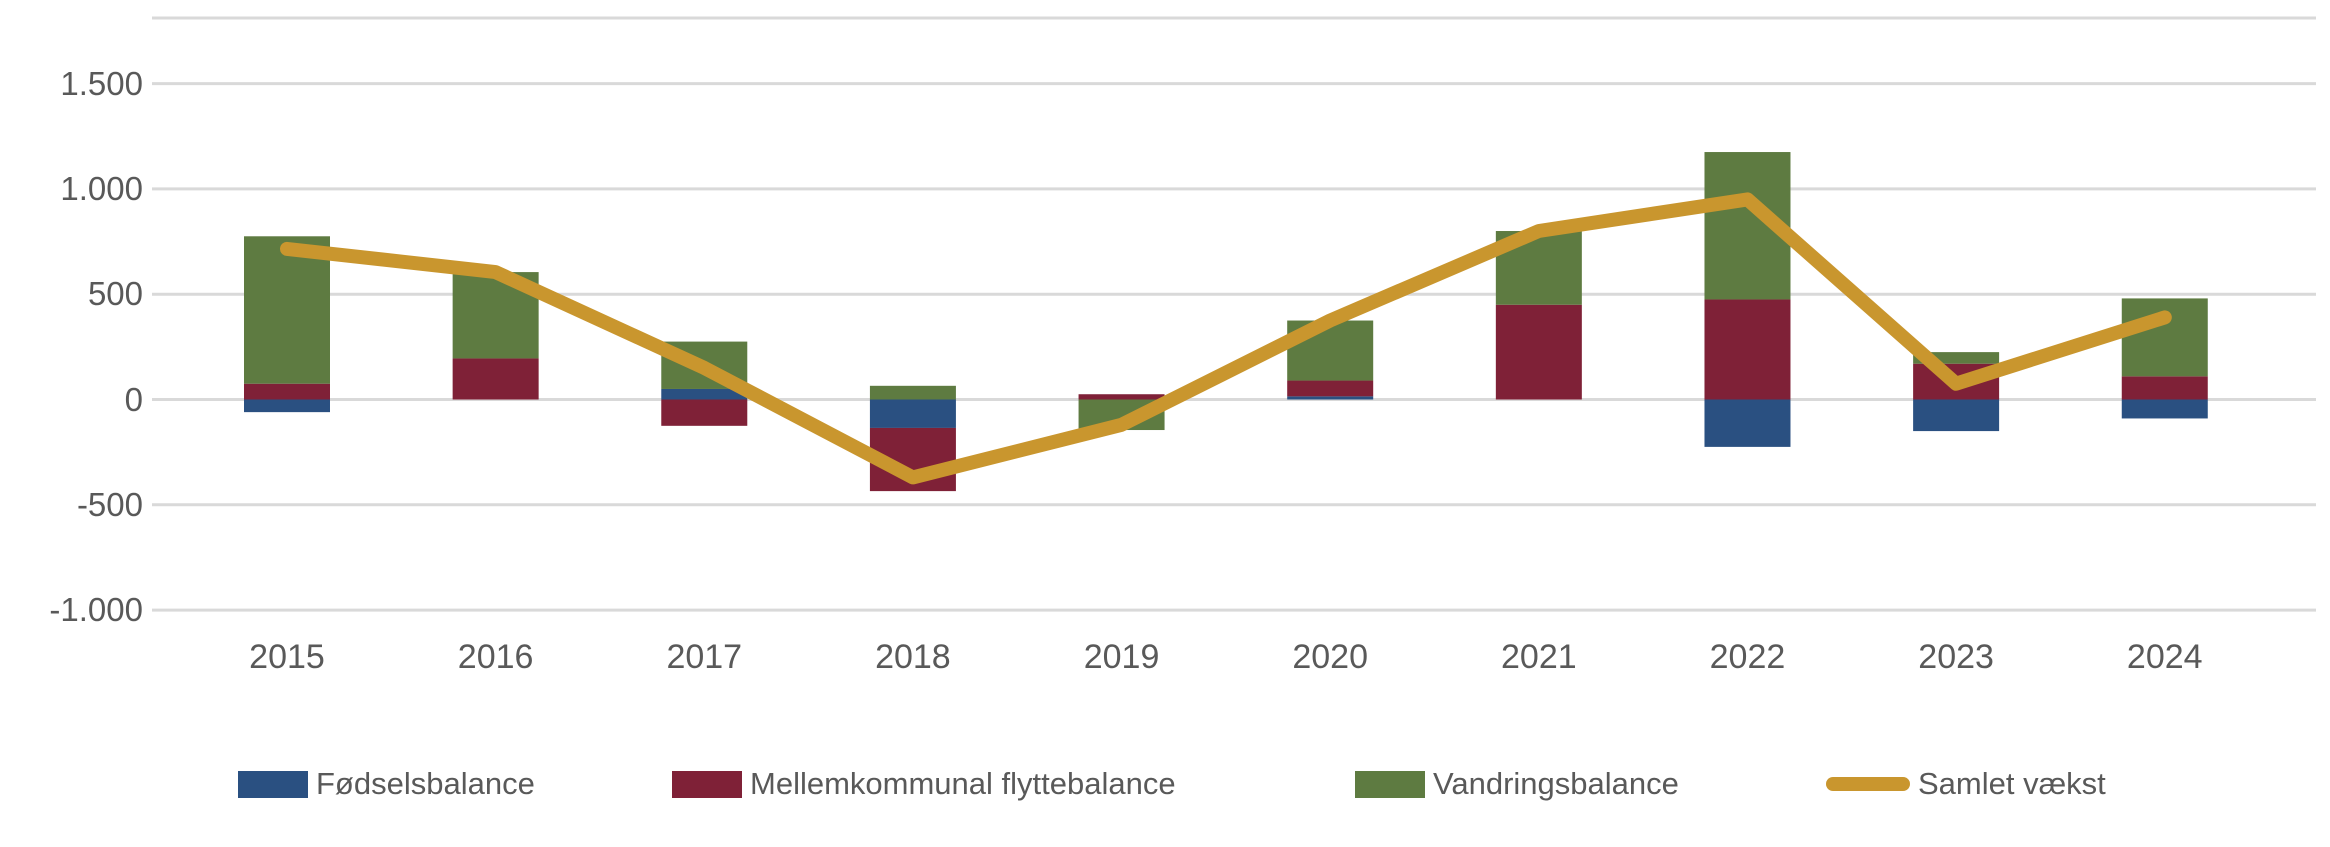  What do you see at coordinates (495, 379) in the screenshot?
I see `bar-segment-2016` at bounding box center [495, 379].